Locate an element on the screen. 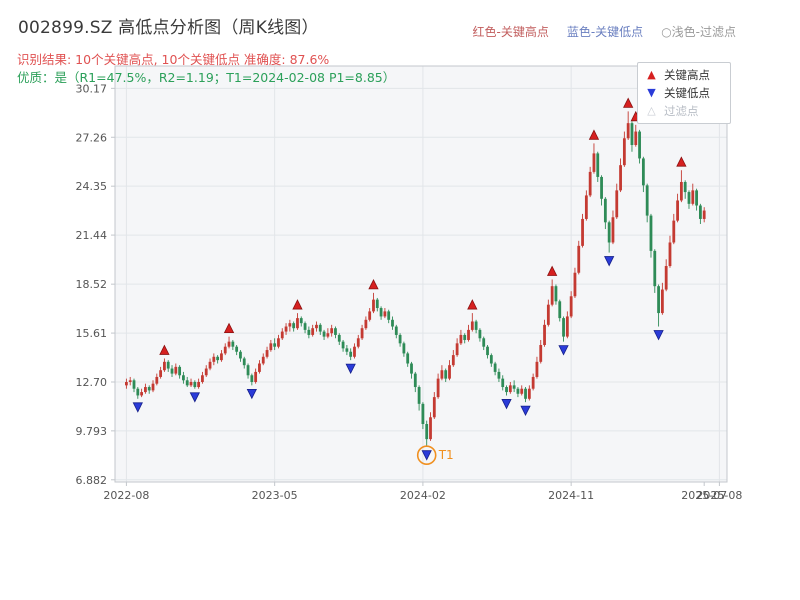 This screenshot has height=600, width=800. hollow-triangle-icon: △ is located at coordinates (651, 110).